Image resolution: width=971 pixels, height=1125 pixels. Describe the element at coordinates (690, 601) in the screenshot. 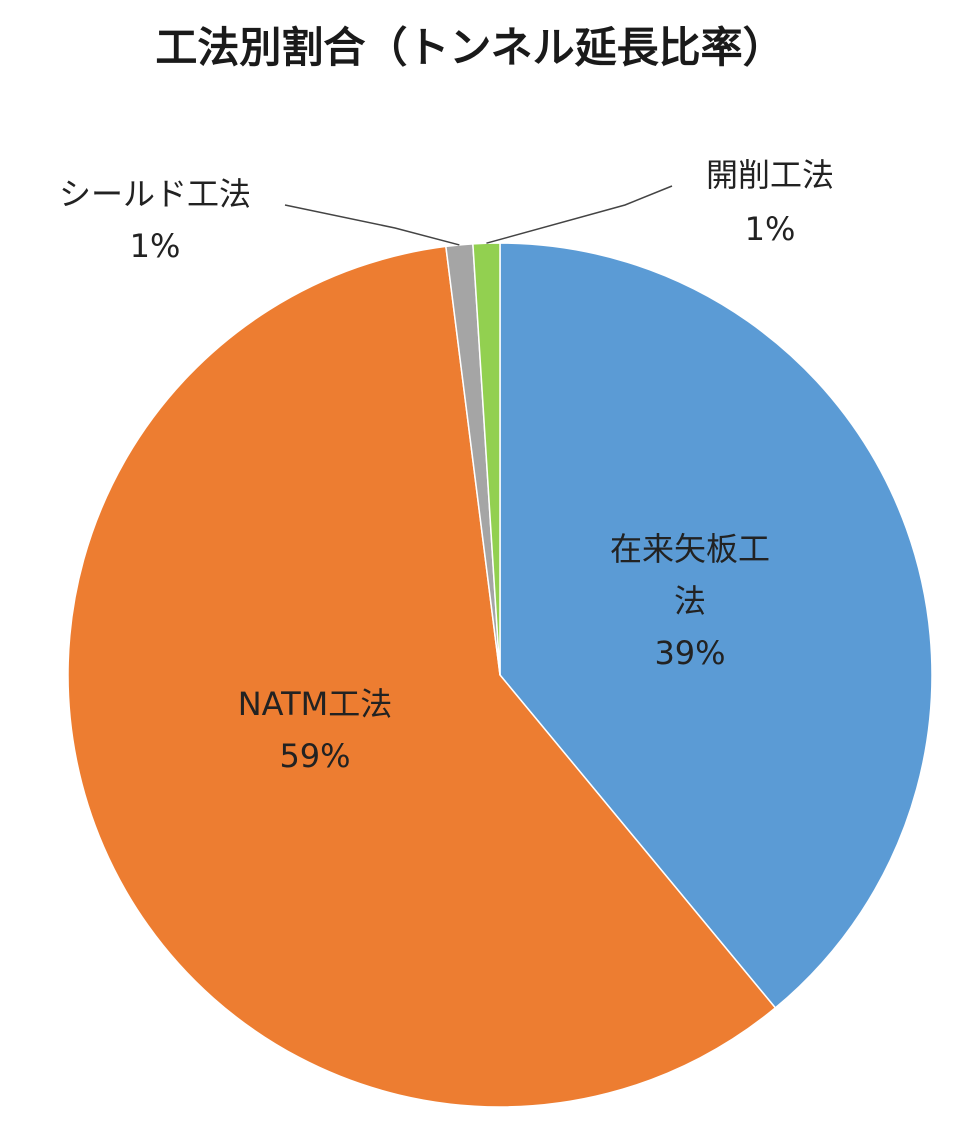

I see `data-label: 法` at that location.